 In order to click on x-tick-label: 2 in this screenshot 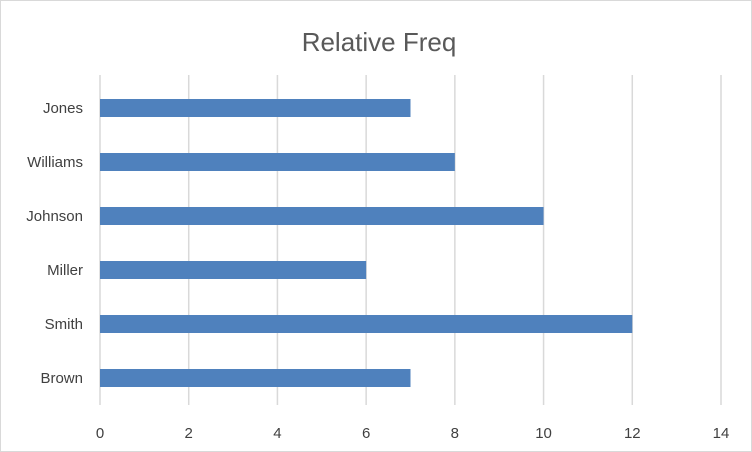, I will do `click(189, 433)`.